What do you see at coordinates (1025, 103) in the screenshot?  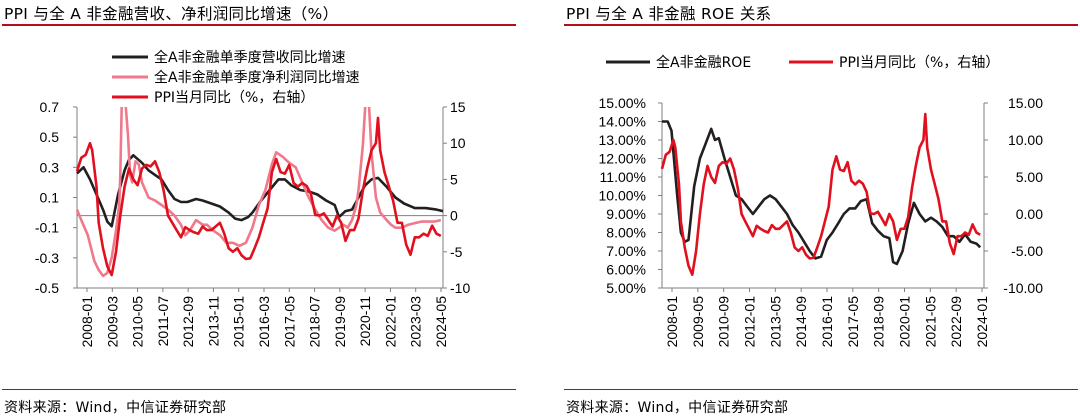 I see `right-y-right-tick-label: 15.00` at bounding box center [1025, 103].